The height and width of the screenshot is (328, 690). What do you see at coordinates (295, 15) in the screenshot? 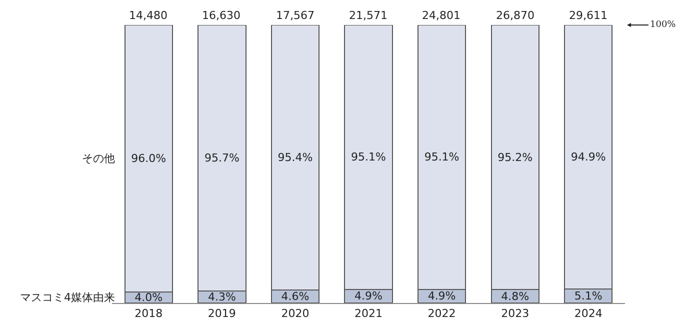
I see `annotation: 17,567` at bounding box center [295, 15].